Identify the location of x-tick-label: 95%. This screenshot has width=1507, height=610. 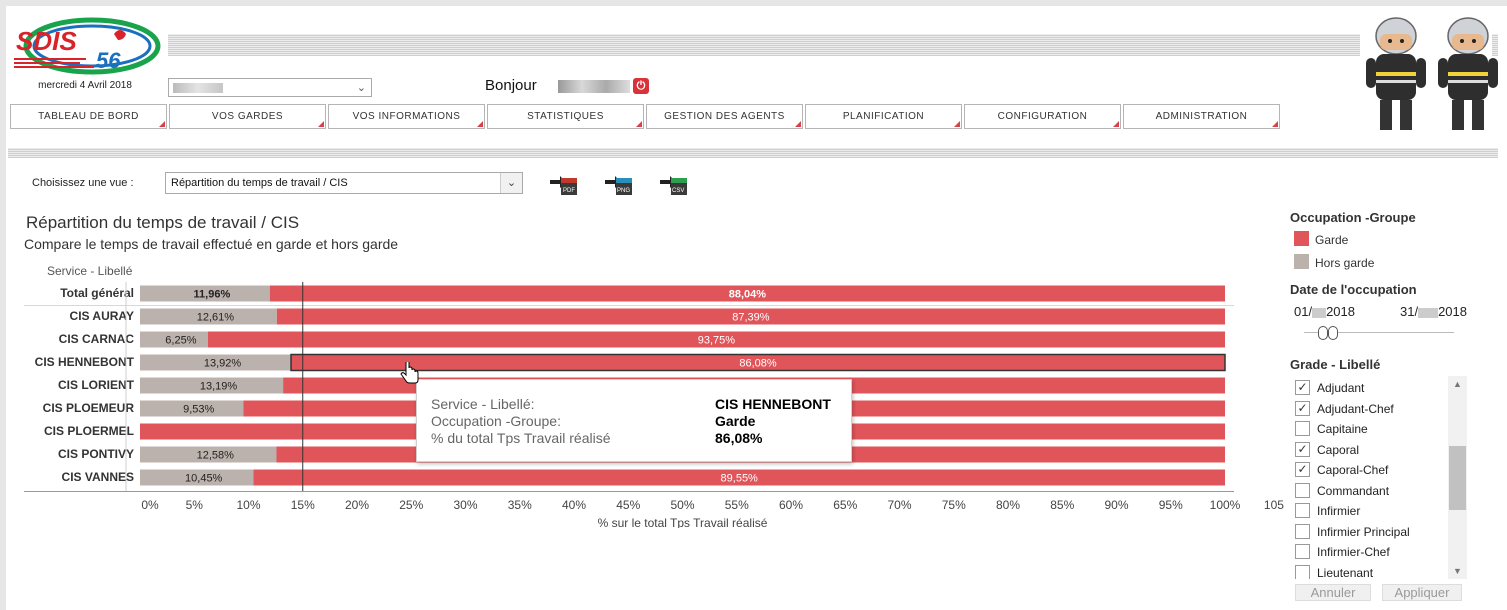
(1171, 505).